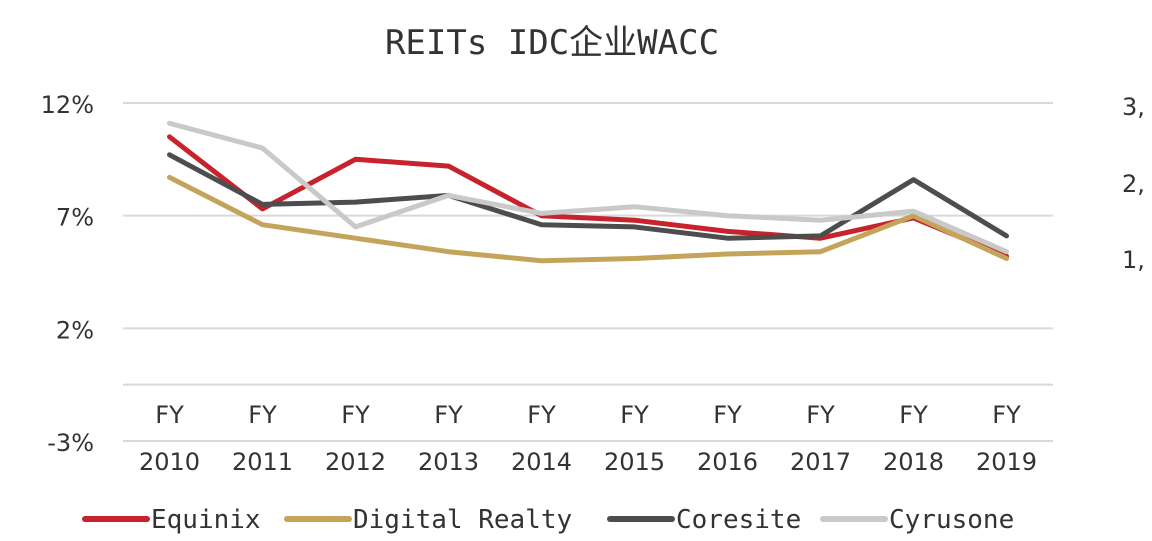 This screenshot has width=1152, height=541. What do you see at coordinates (951, 520) in the screenshot?
I see `legend-label: Cyrusone` at bounding box center [951, 520].